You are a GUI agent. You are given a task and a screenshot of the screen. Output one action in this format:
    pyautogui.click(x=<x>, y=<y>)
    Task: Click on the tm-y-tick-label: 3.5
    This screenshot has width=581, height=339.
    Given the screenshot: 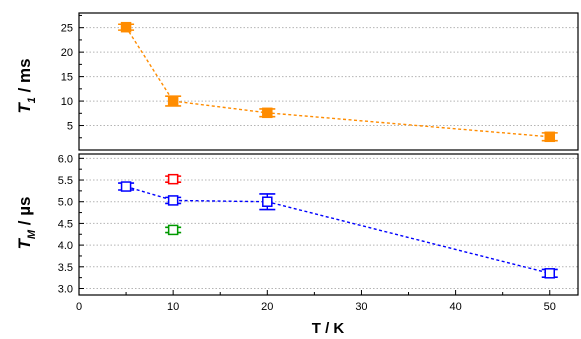 What is the action you would take?
    pyautogui.click(x=65, y=268)
    